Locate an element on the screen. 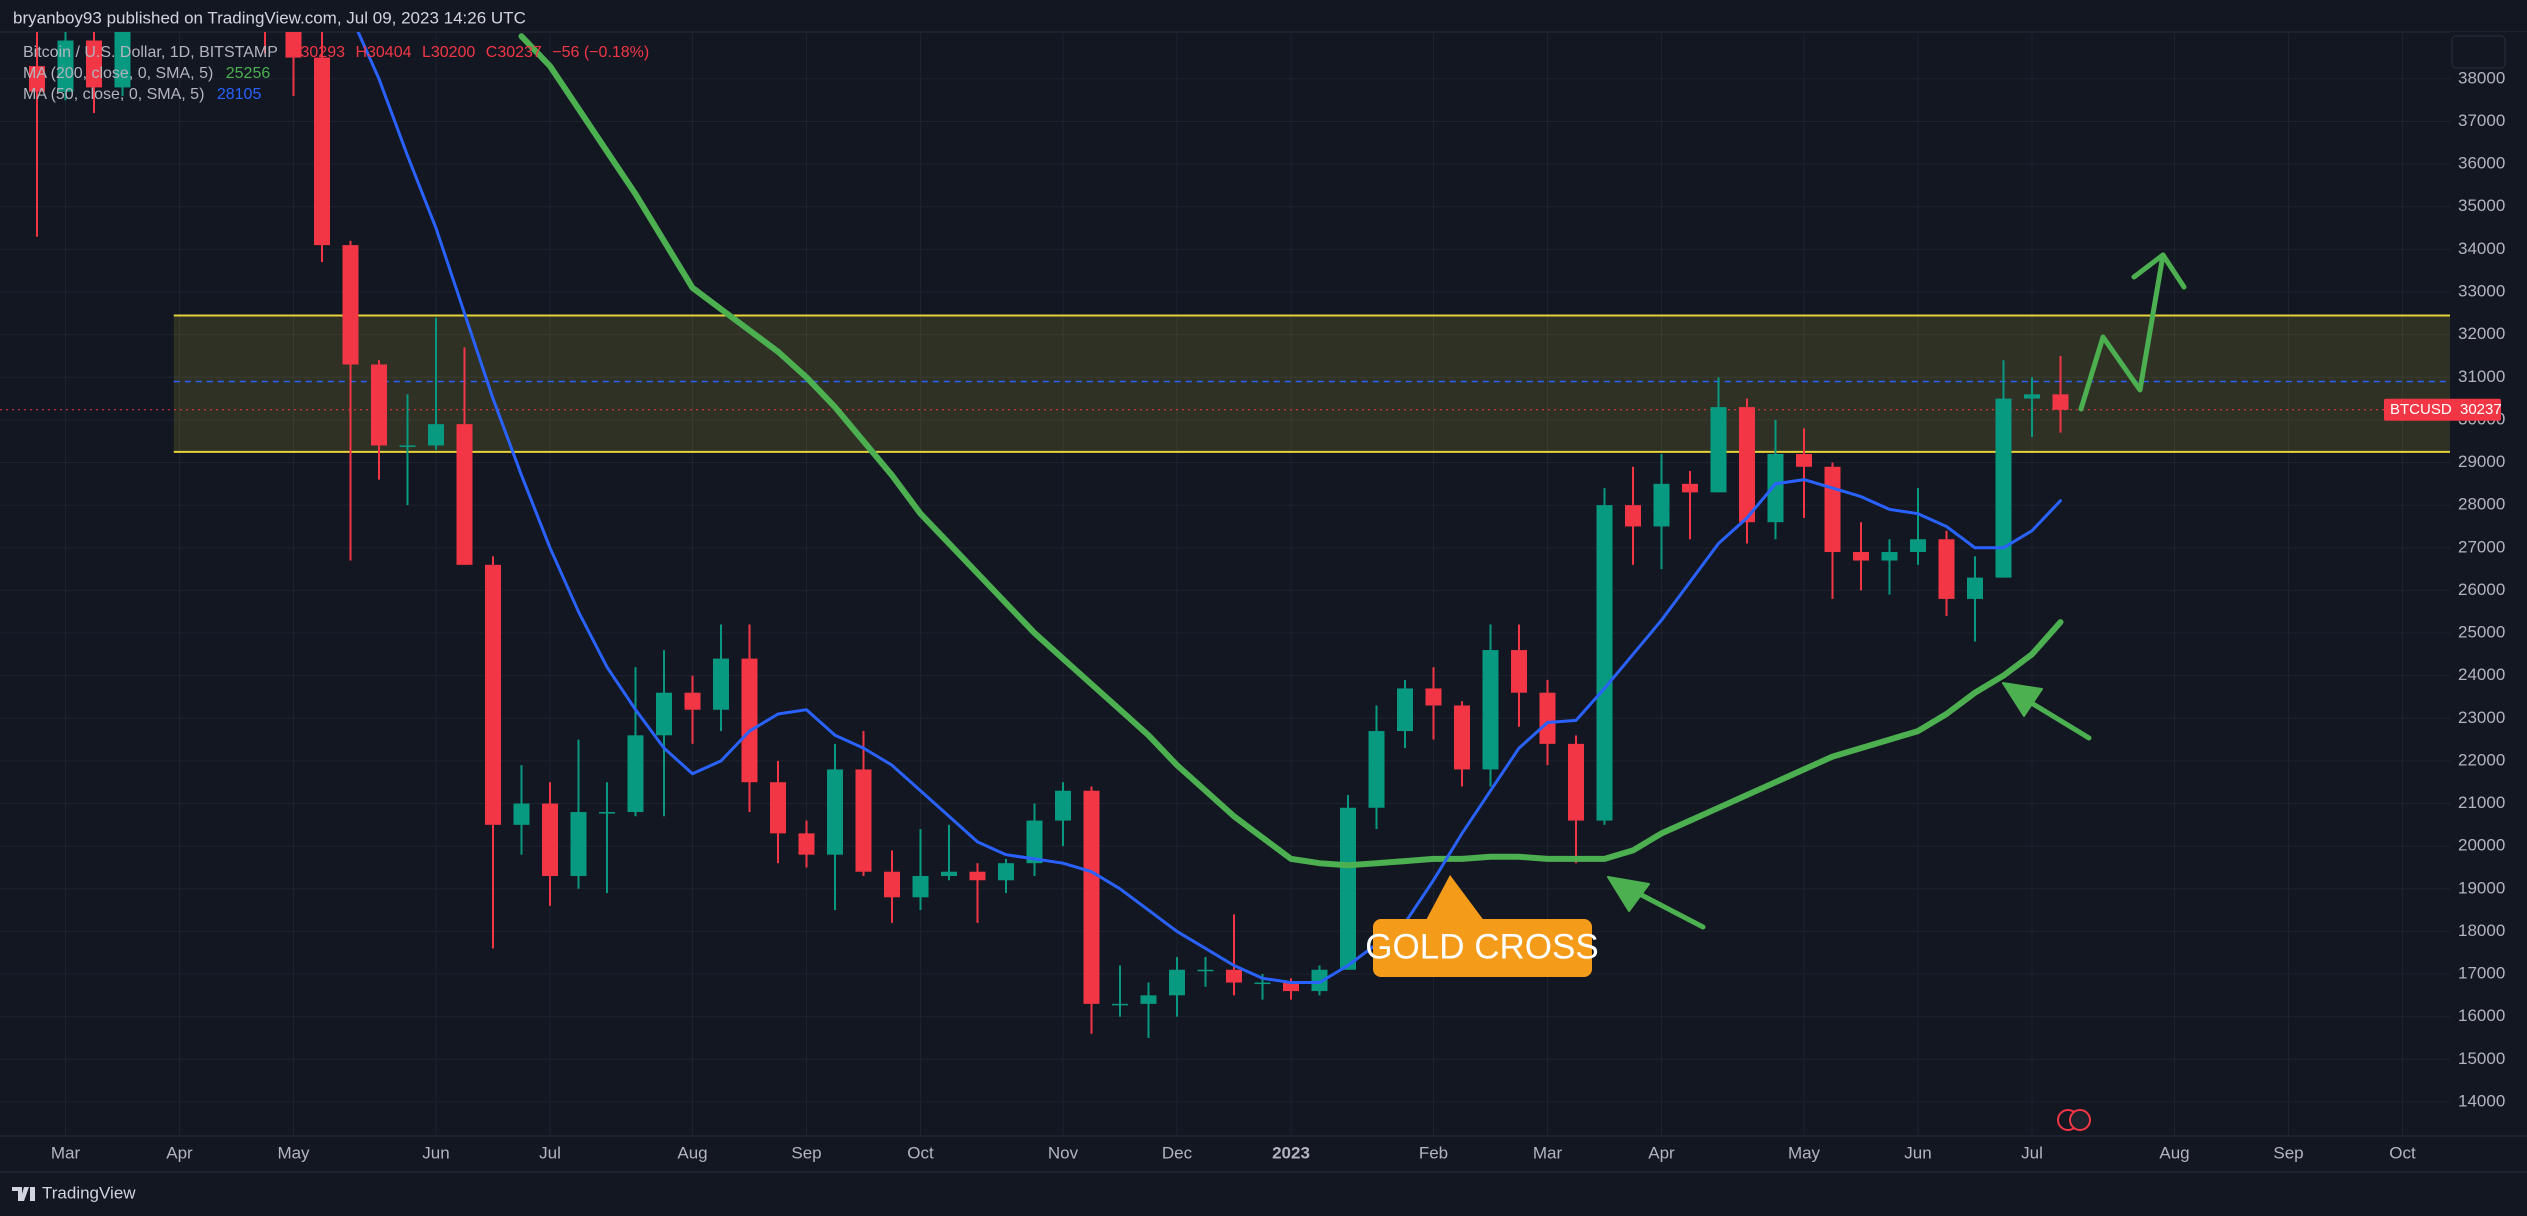 This screenshot has width=2527, height=1216. ohlc-low: L30200 is located at coordinates (448, 52).